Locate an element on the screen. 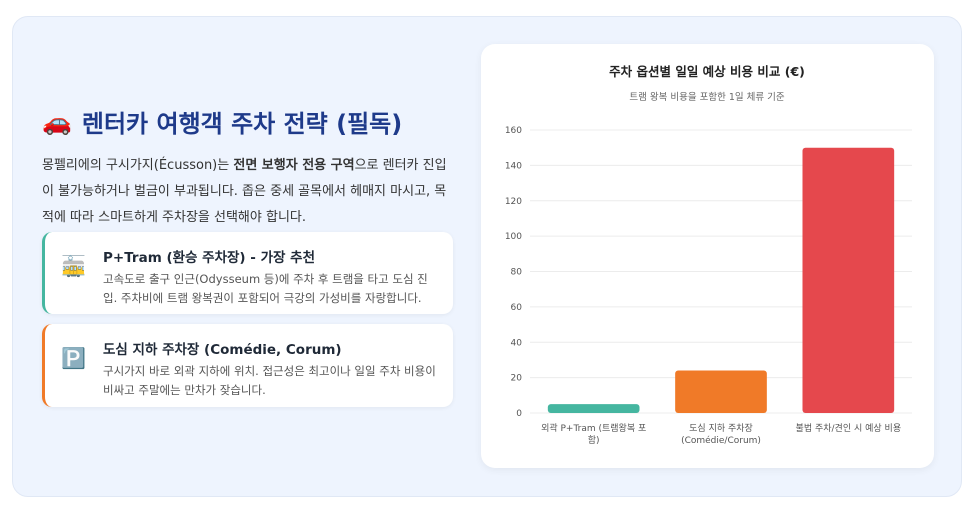 Image resolution: width=975 pixels, height=513 pixels. y-tick-label: 100 is located at coordinates (513, 237).